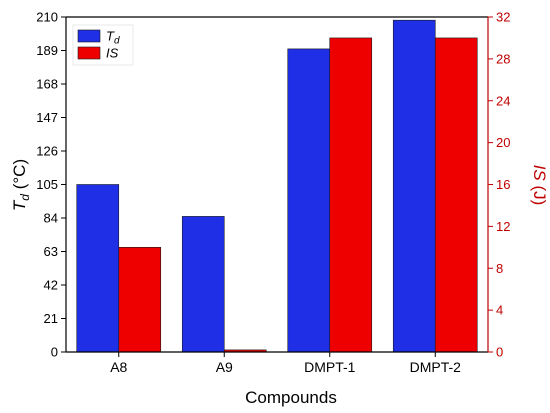 Image resolution: width=550 pixels, height=413 pixels. I want to click on bar-td-a8, so click(98, 268).